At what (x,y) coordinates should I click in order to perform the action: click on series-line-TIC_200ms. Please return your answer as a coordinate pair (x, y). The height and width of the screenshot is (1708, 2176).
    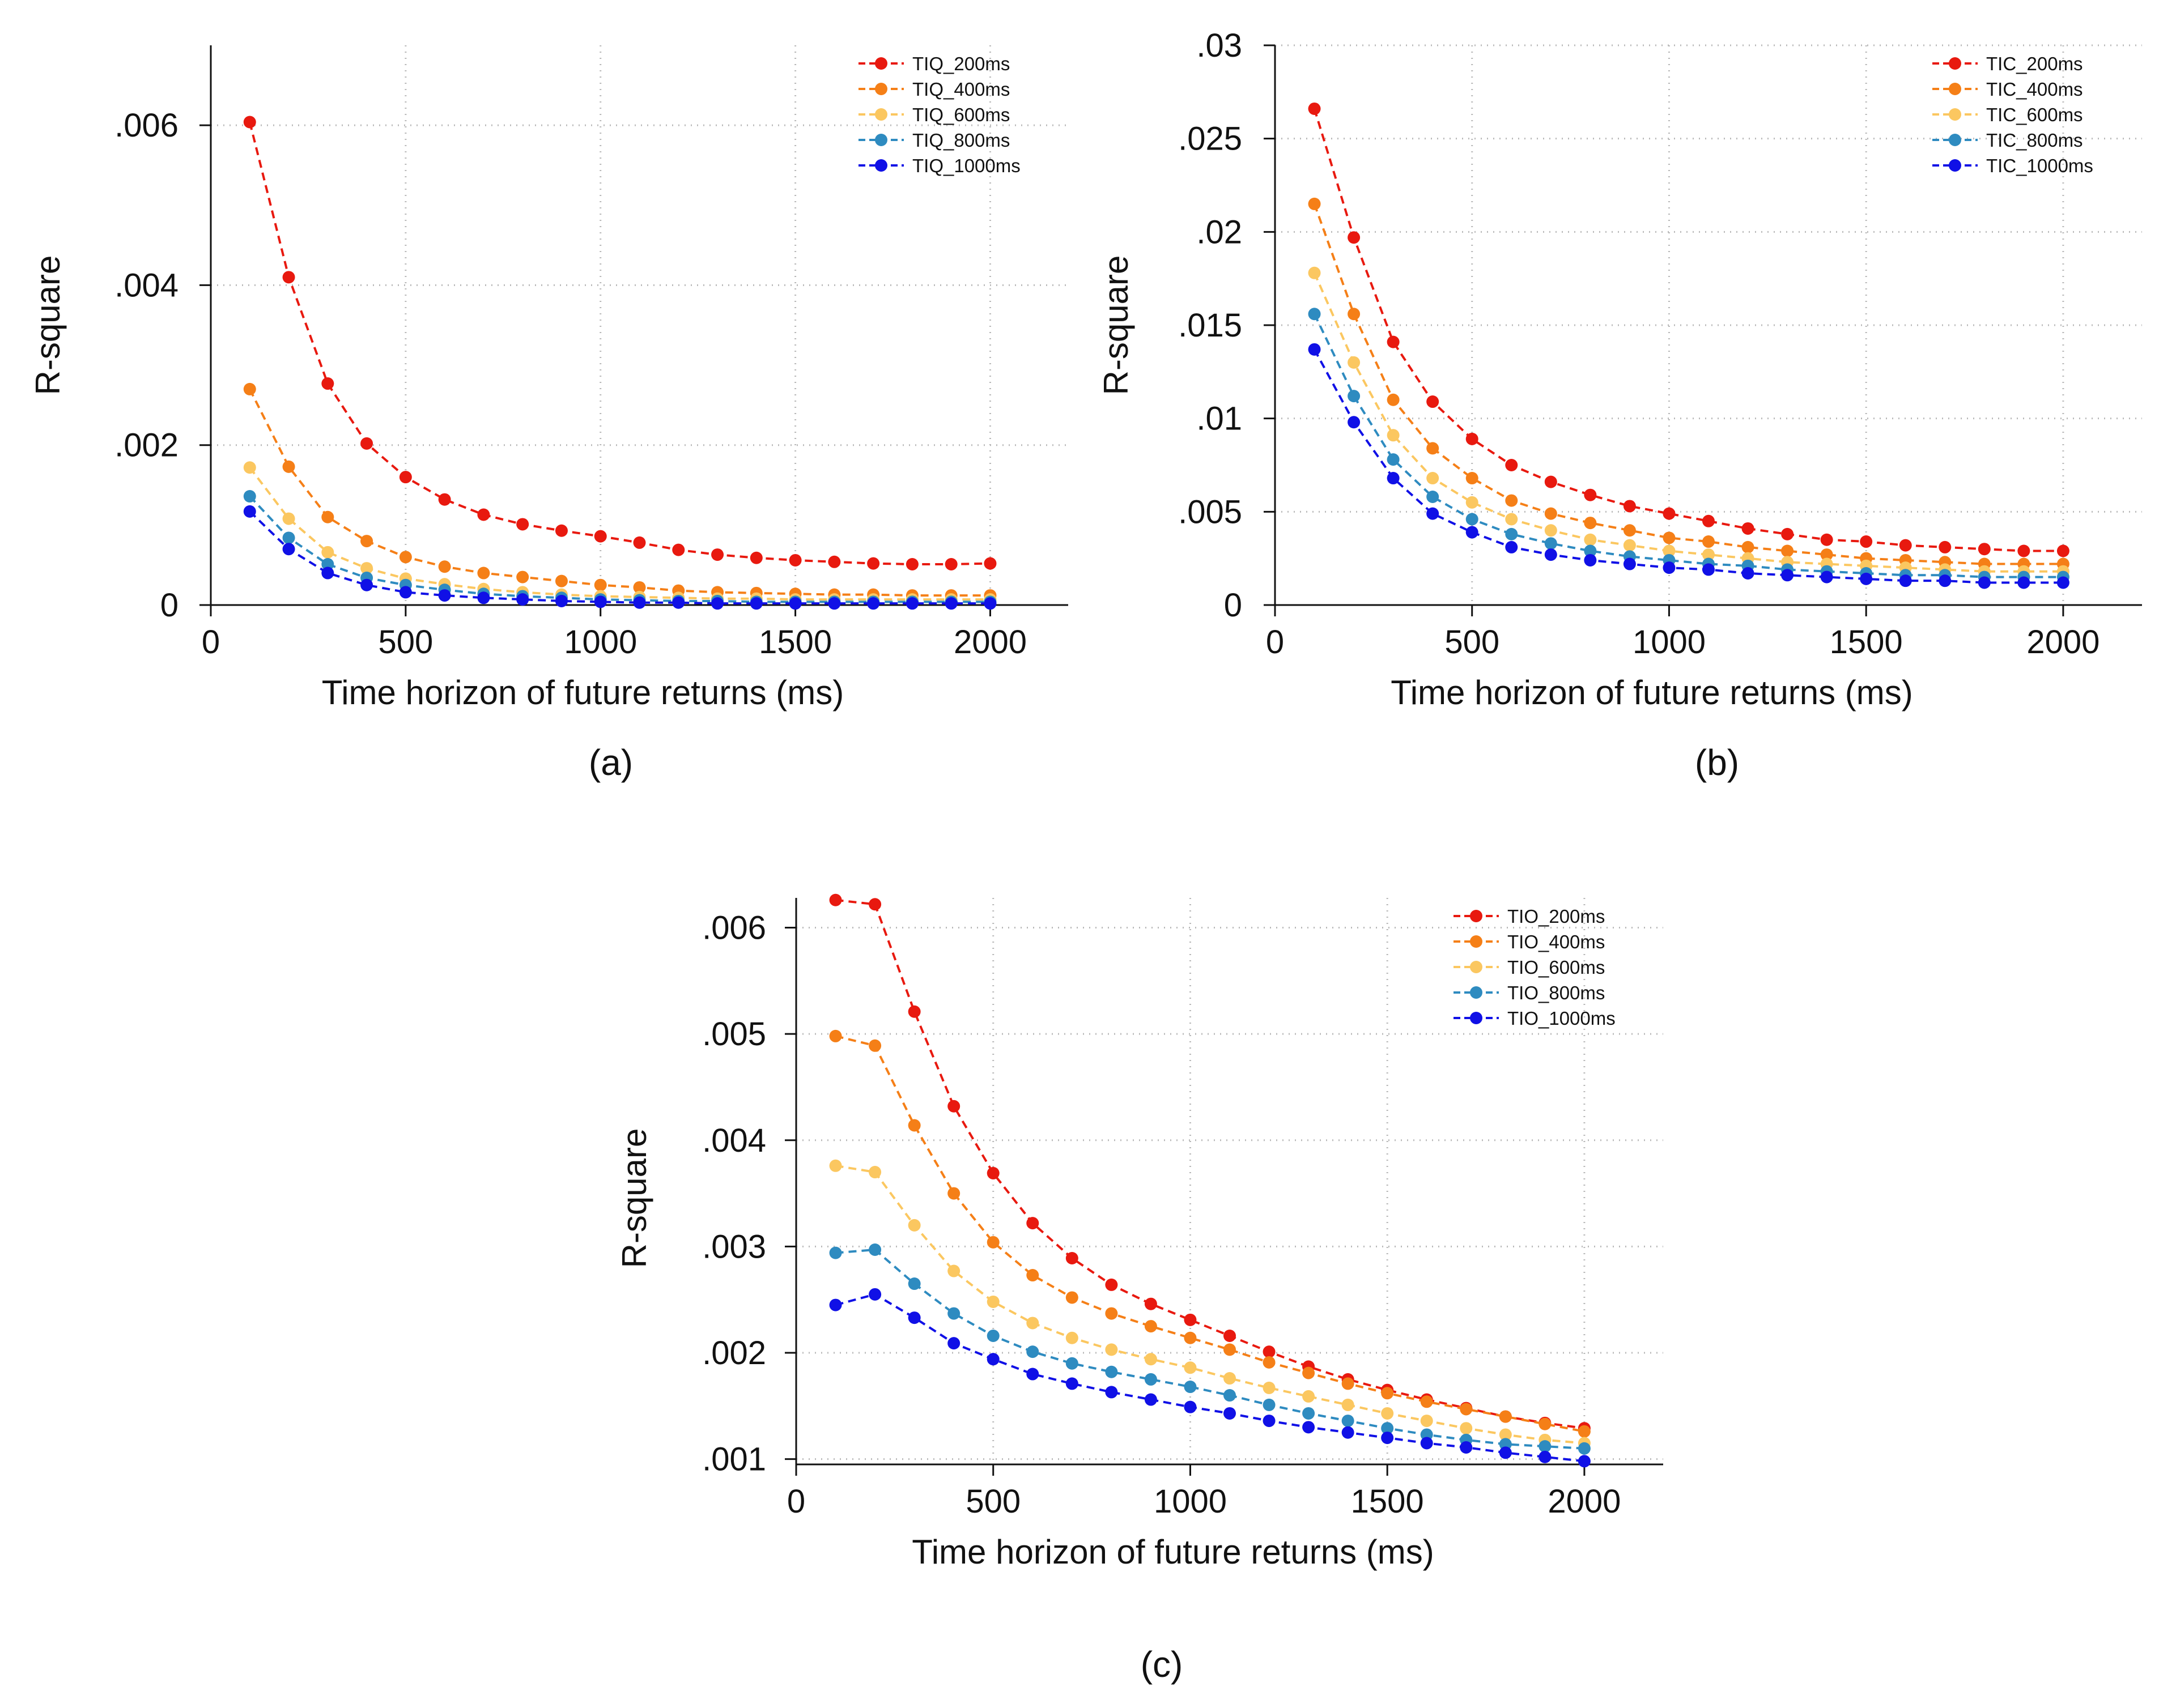
    Looking at the image, I should click on (1688, 330).